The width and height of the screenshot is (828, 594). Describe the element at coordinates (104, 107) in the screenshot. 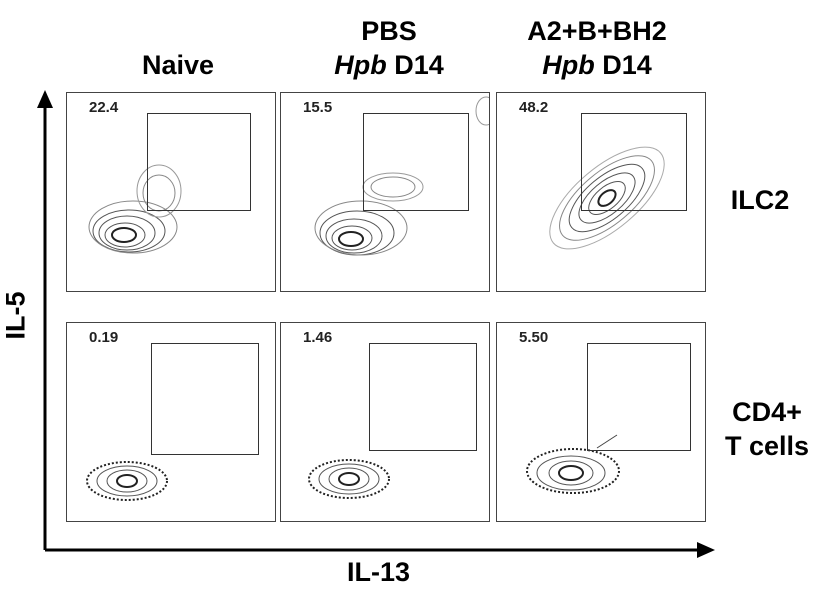

I see `gate-percentage: 22.4` at that location.